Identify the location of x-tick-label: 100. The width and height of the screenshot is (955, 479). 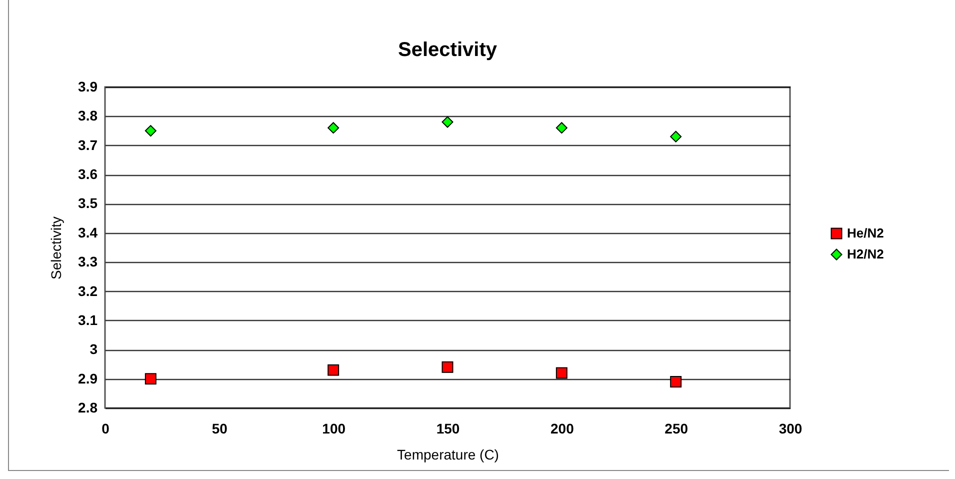
(334, 428).